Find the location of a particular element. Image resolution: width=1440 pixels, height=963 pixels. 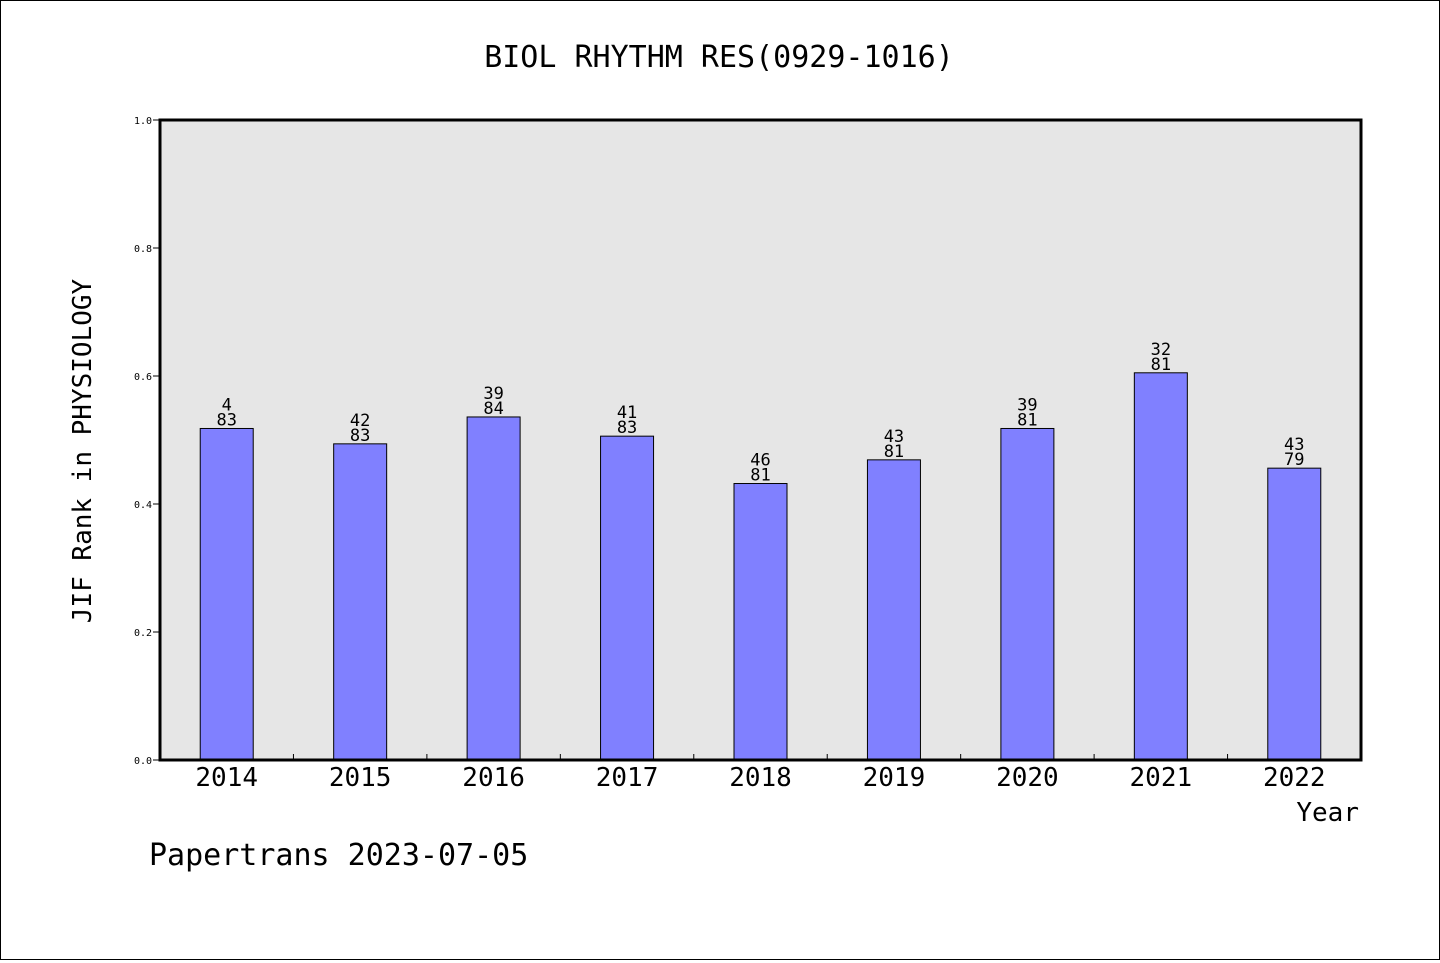

x-tick-label: 2017 is located at coordinates (627, 778).